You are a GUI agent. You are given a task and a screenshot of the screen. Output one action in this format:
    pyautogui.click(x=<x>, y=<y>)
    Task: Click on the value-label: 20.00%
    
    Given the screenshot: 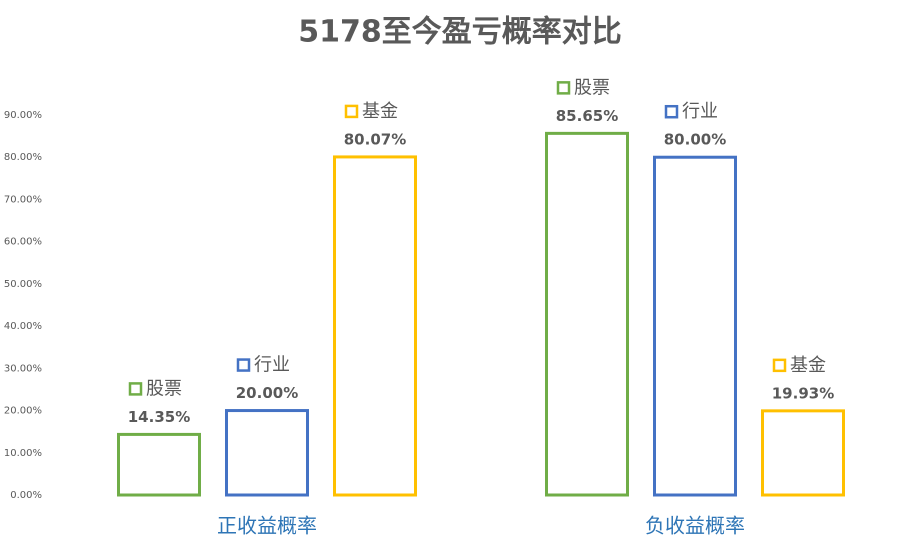 What is the action you would take?
    pyautogui.click(x=267, y=393)
    